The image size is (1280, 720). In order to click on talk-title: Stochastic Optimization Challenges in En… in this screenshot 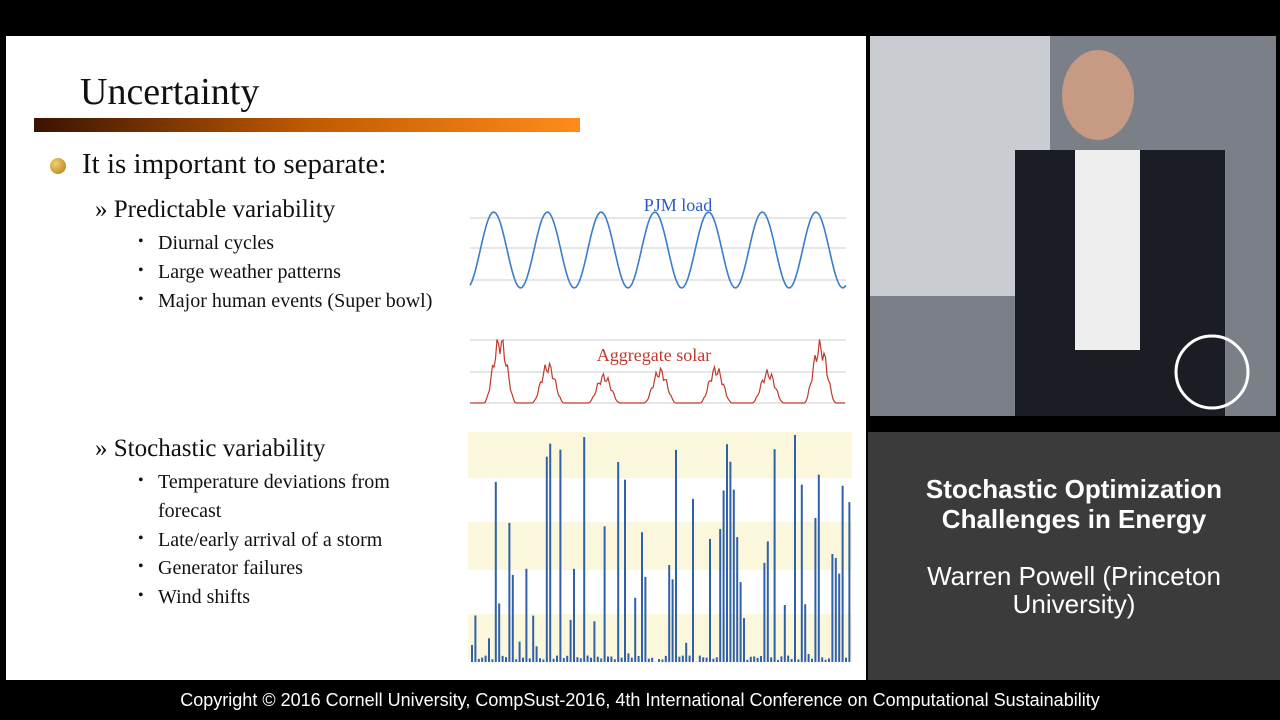, I will do `click(1074, 504)`.